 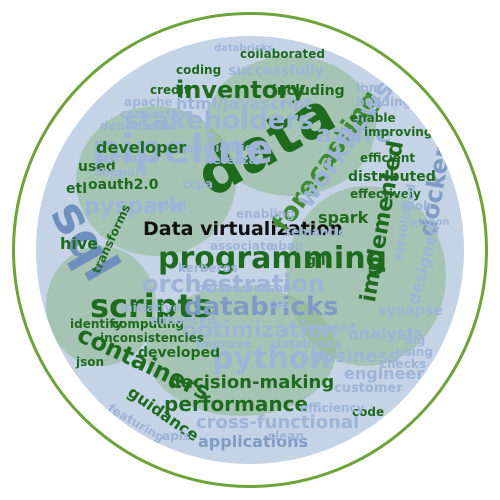 I want to click on word-cloud-word: developed, so click(x=179, y=353).